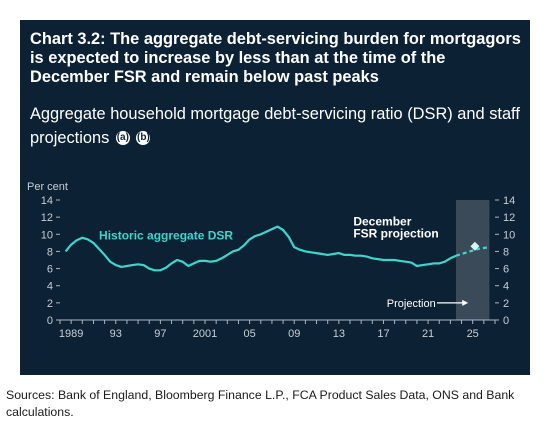  Describe the element at coordinates (47, 218) in the screenshot. I see `y-tick-label-left: 12` at that location.